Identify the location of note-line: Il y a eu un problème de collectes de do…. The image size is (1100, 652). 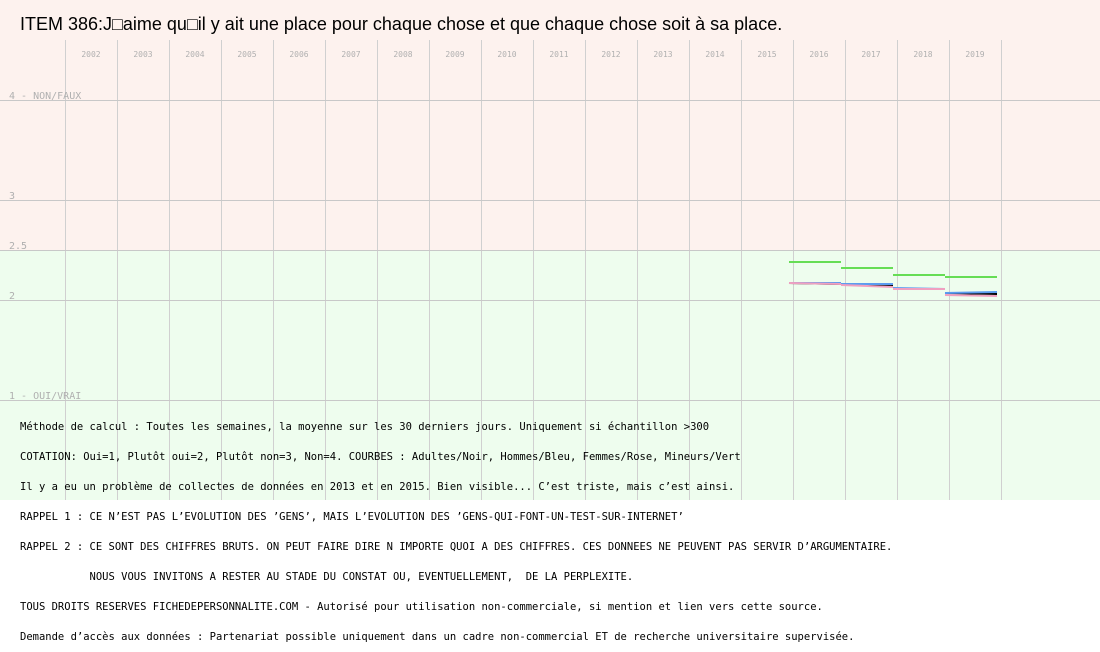
(377, 487).